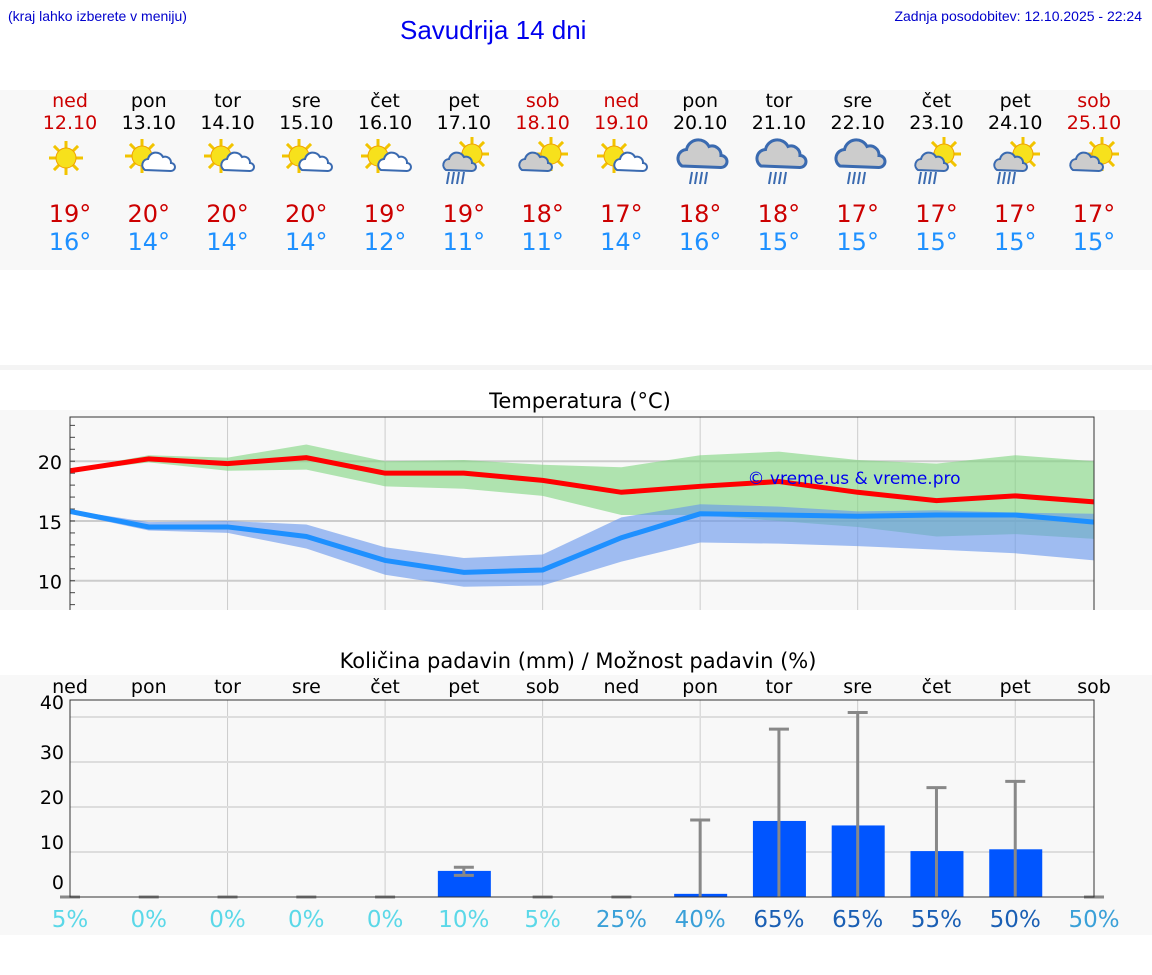 The image size is (1152, 975). I want to click on temp-max: 18°, so click(700, 214).